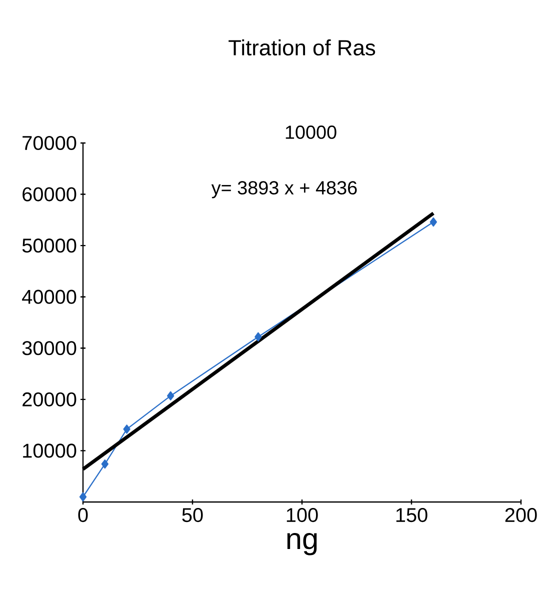 This screenshot has height=589, width=538. What do you see at coordinates (49, 194) in the screenshot?
I see `y-tick-label: 60000` at bounding box center [49, 194].